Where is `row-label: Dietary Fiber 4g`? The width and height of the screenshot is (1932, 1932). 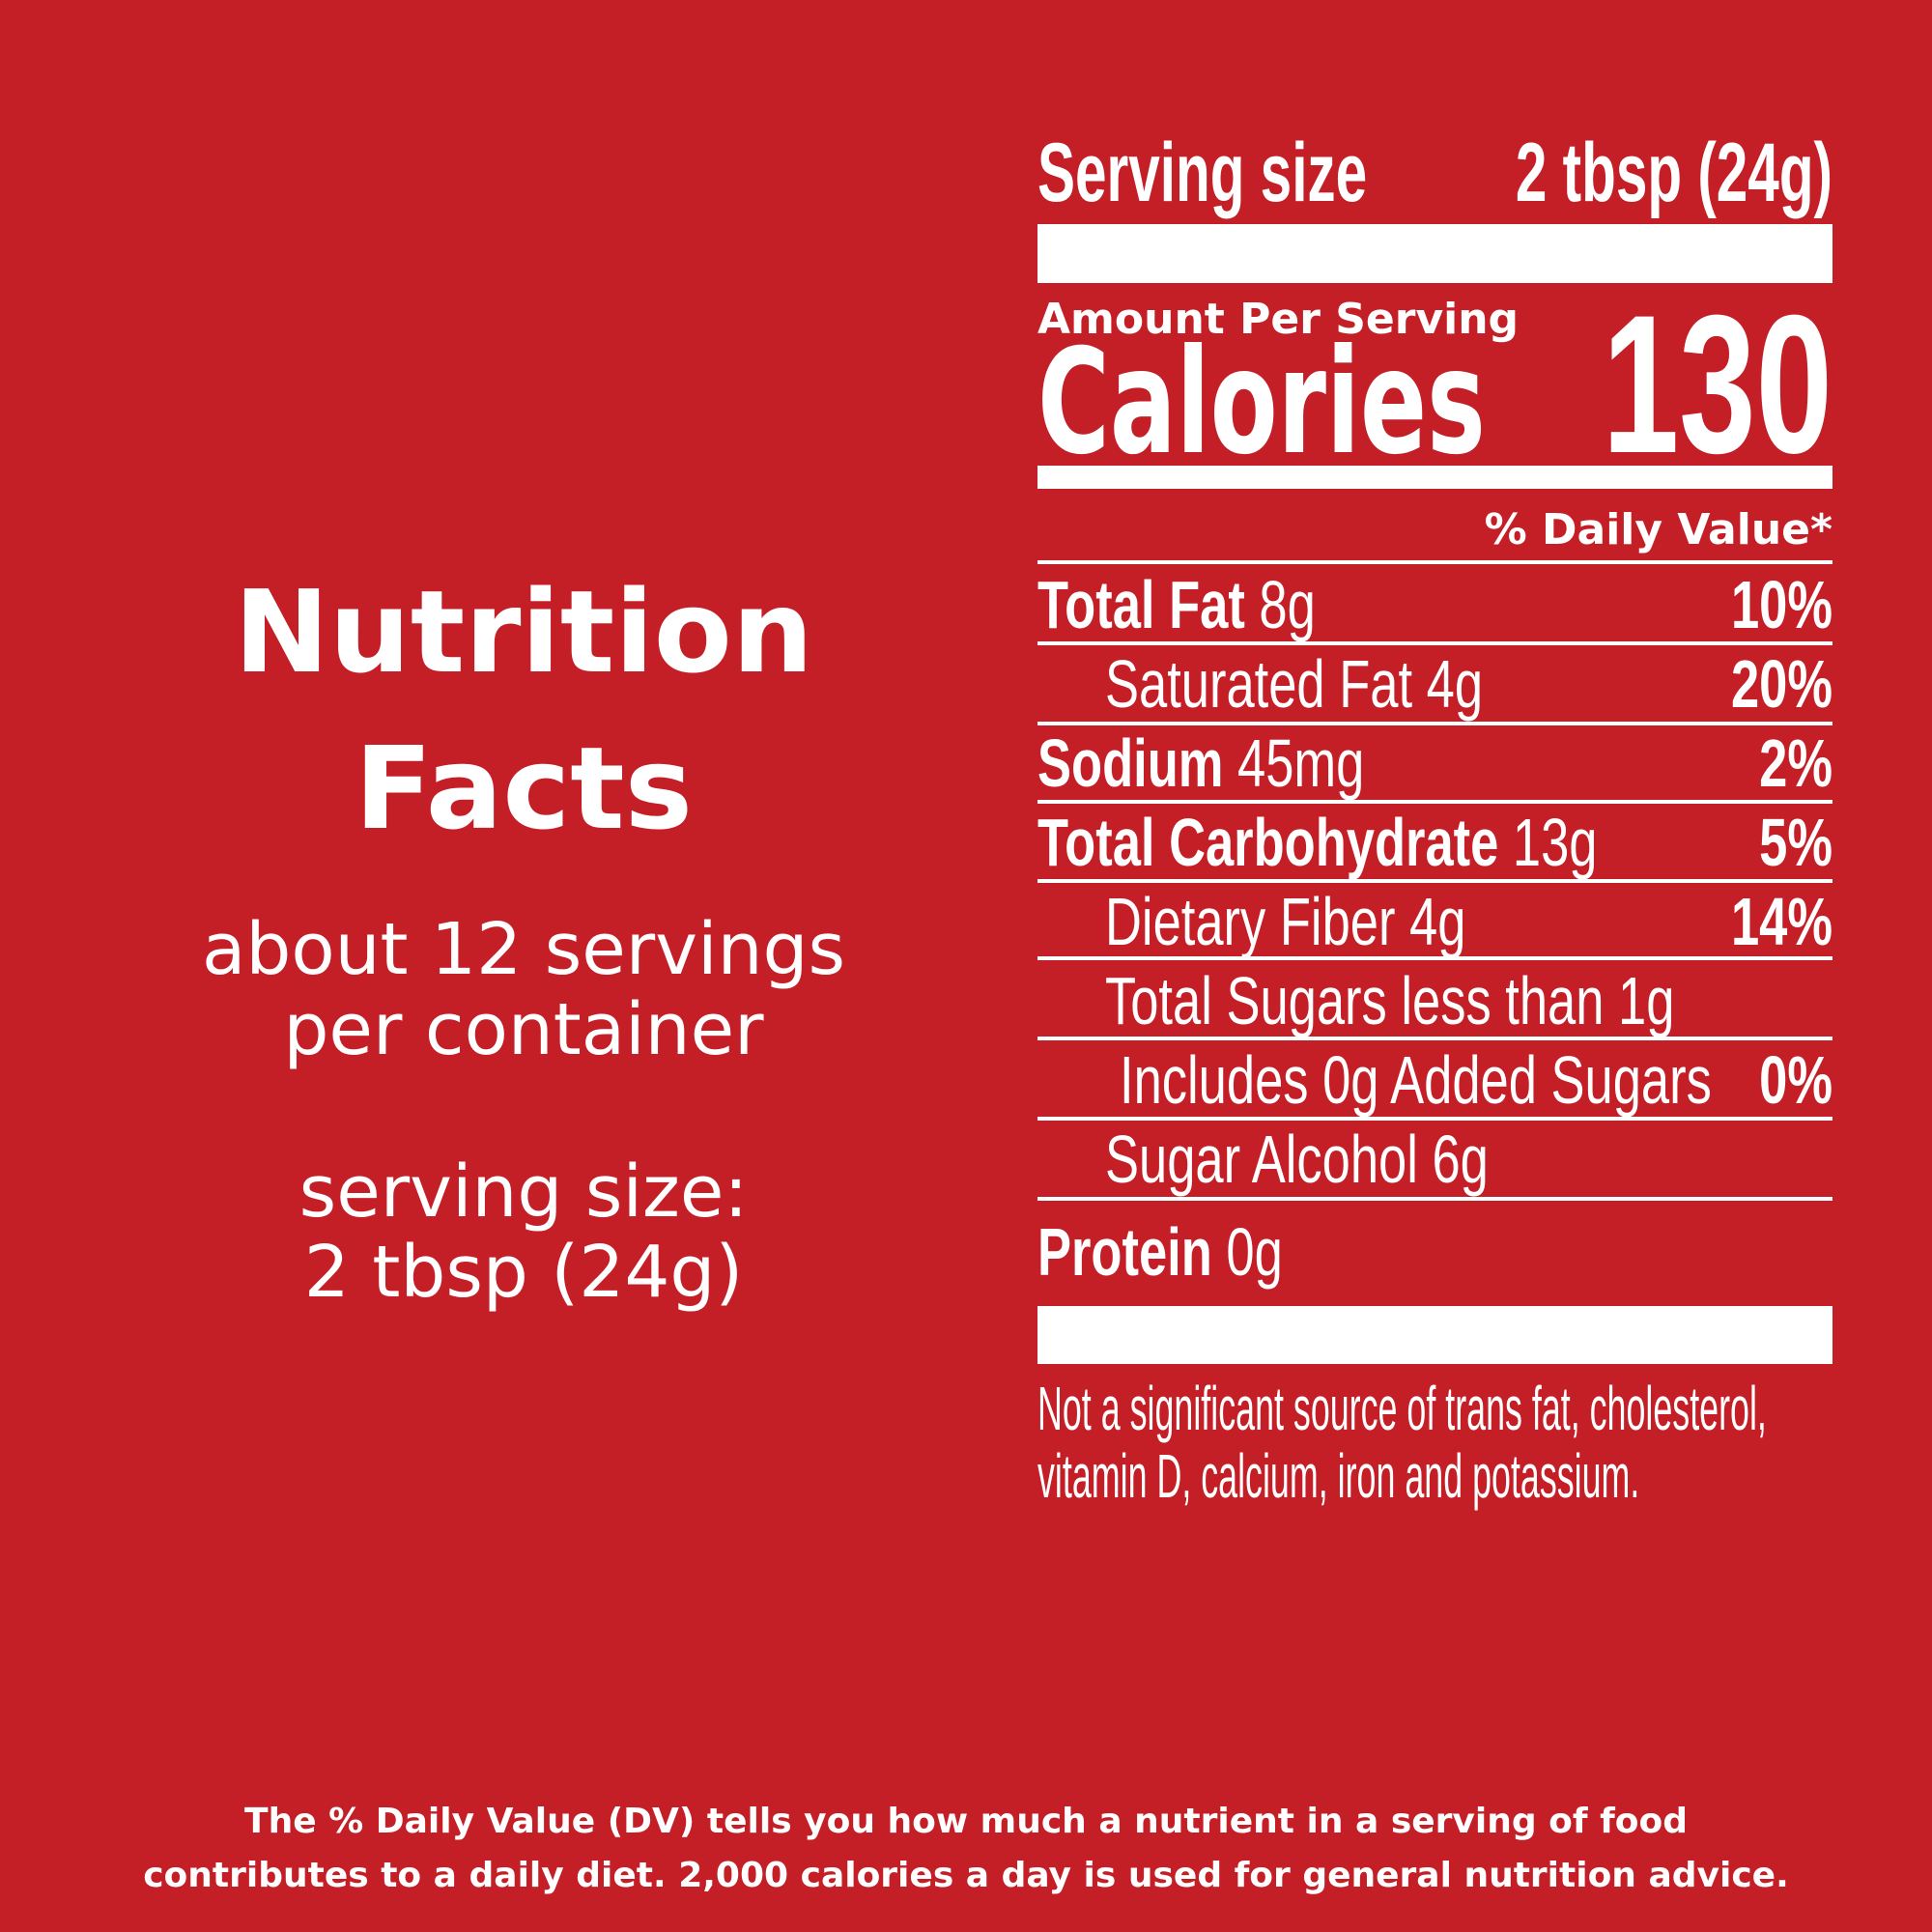
row-label: Dietary Fiber 4g is located at coordinates (1285, 922).